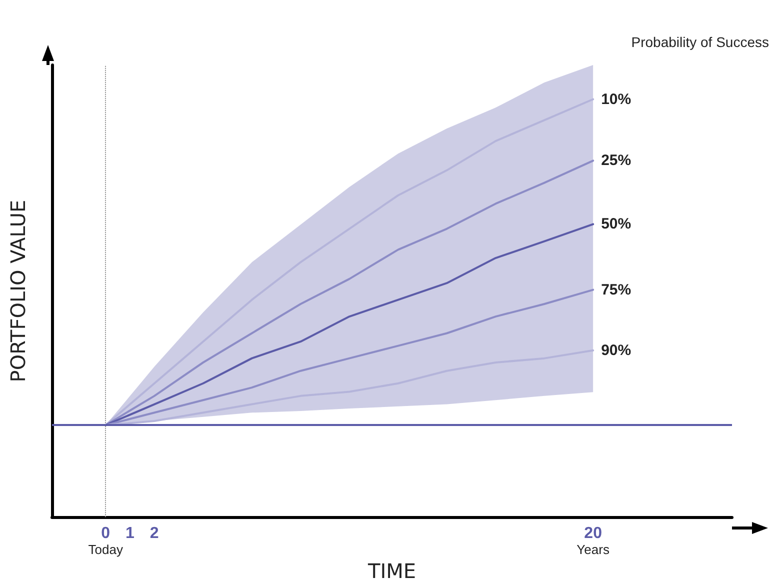 The height and width of the screenshot is (586, 776). What do you see at coordinates (616, 161) in the screenshot?
I see `series-label: 25%` at bounding box center [616, 161].